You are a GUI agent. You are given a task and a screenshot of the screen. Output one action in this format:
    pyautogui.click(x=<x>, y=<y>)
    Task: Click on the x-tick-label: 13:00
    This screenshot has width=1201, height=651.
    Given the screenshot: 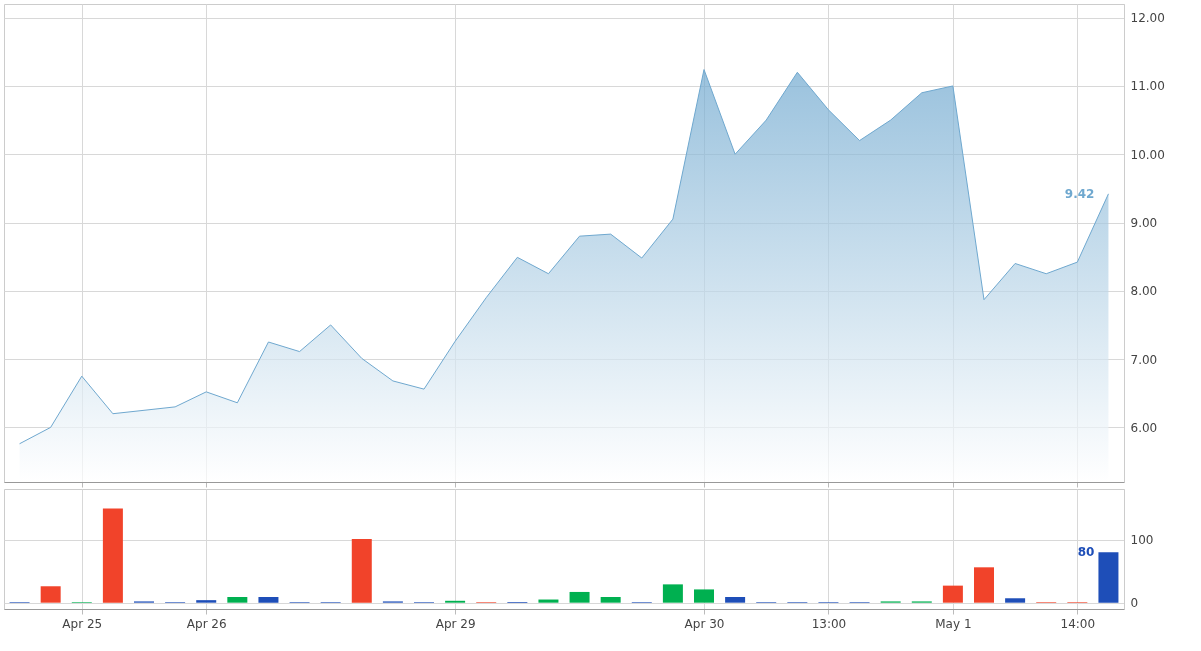 What is the action you would take?
    pyautogui.click(x=829, y=623)
    